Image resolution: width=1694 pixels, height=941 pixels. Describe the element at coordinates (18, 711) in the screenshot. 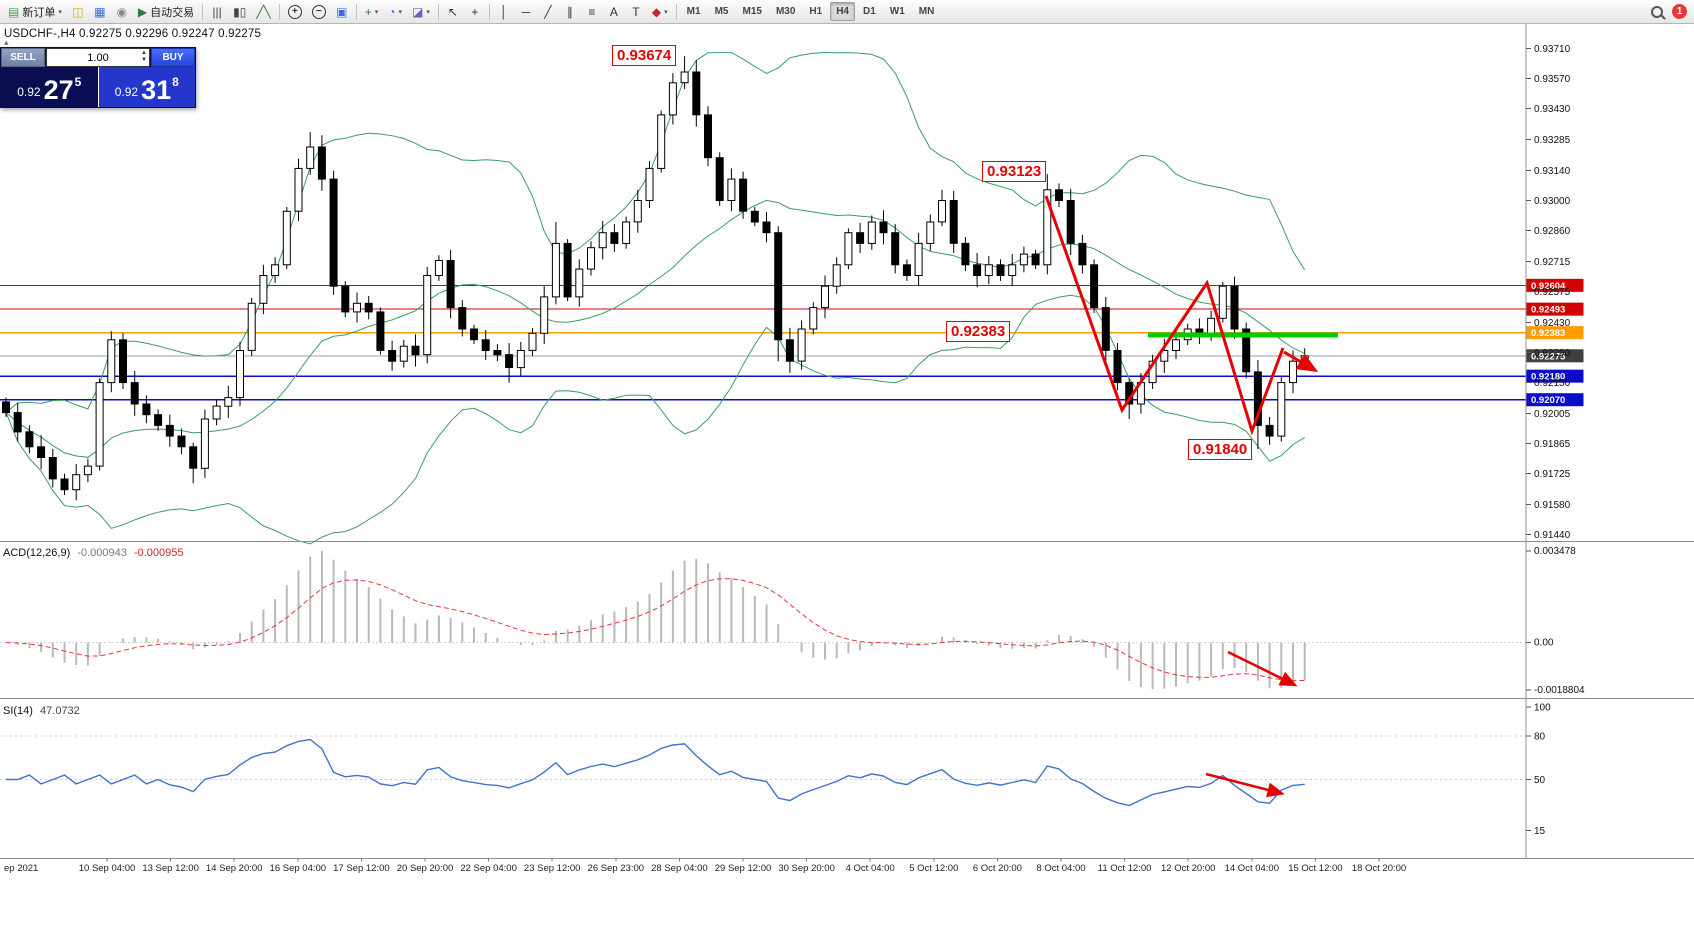

I see `rsi-name: SI(14)` at that location.